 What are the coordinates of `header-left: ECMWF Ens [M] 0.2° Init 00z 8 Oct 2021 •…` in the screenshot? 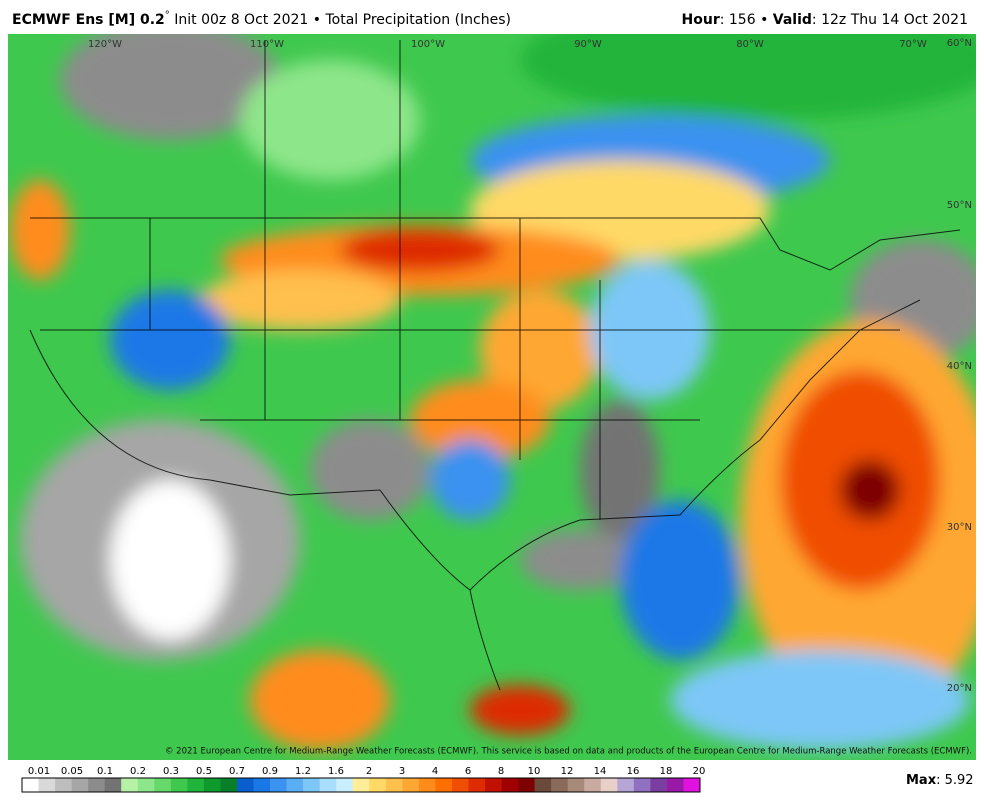 It's located at (261, 19).